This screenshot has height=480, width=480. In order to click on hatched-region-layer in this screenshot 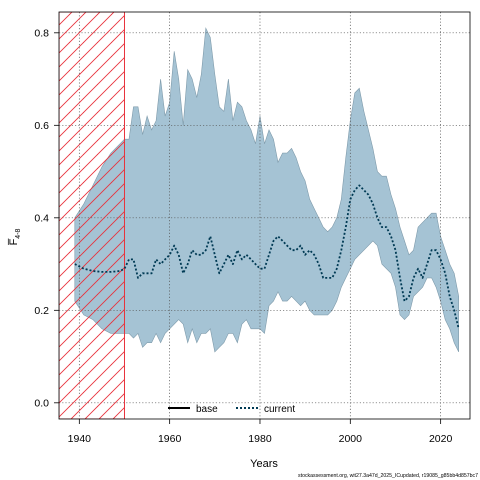, I will do `click(92, 215)`.